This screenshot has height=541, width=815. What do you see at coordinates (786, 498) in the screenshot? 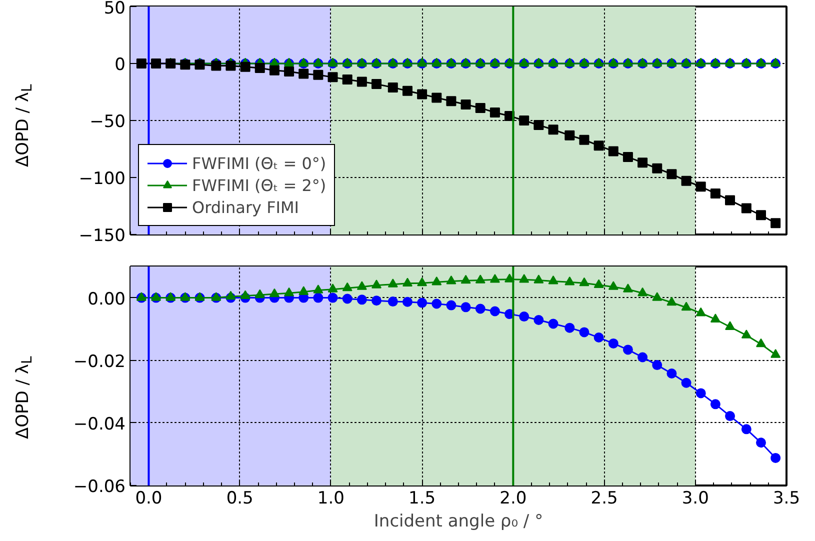
I see `x-tick-label: 3.5` at bounding box center [786, 498].